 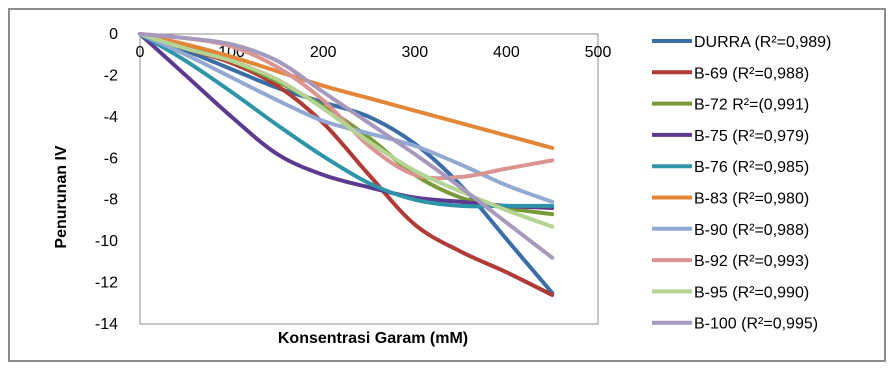 I want to click on y-tick-label: -2, so click(x=111, y=75).